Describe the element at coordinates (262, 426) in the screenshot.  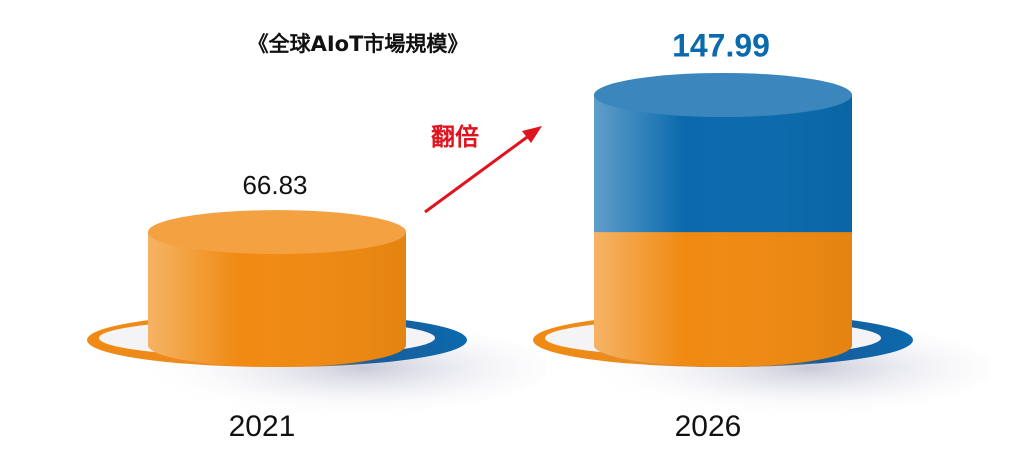
I see `x-tick-label: 2021` at that location.